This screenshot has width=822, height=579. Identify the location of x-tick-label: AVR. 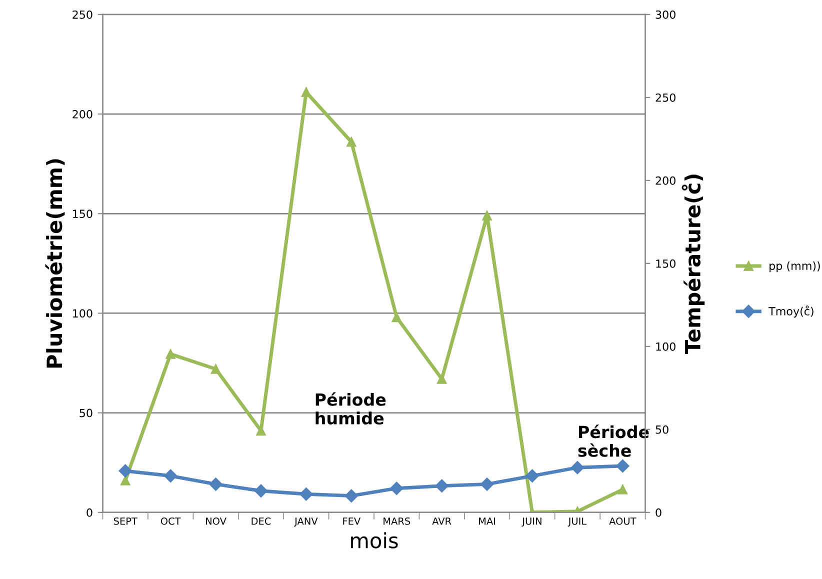
(442, 521).